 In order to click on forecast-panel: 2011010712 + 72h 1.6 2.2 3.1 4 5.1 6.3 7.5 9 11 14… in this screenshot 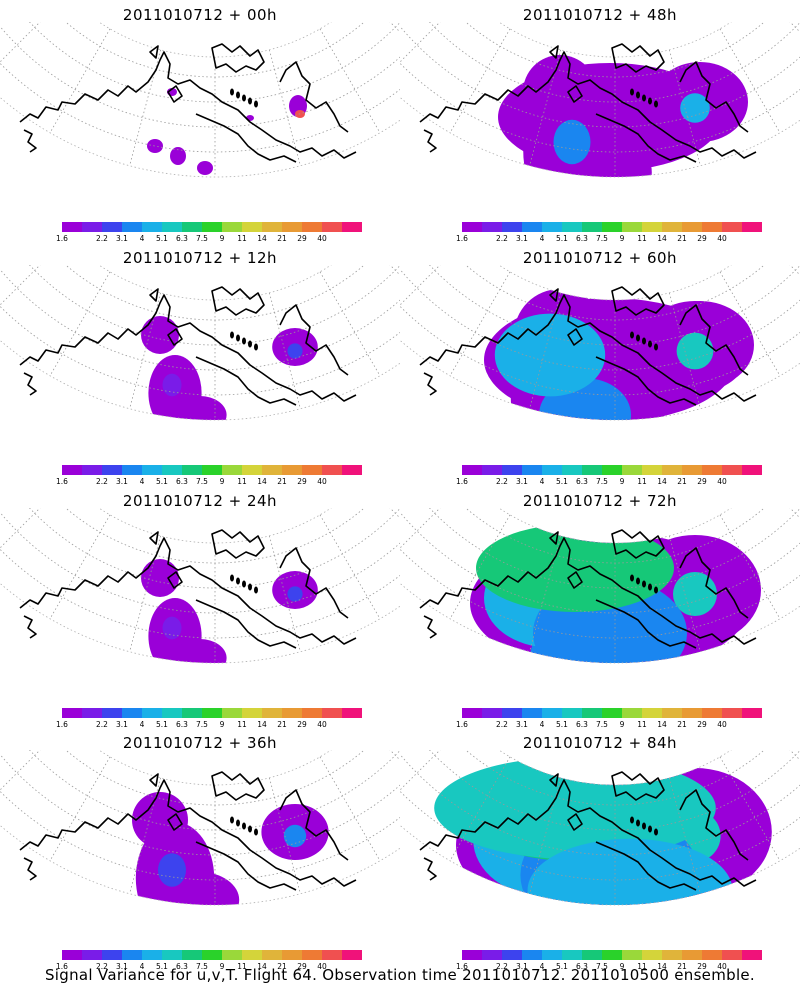, I will do `click(600, 608)`.